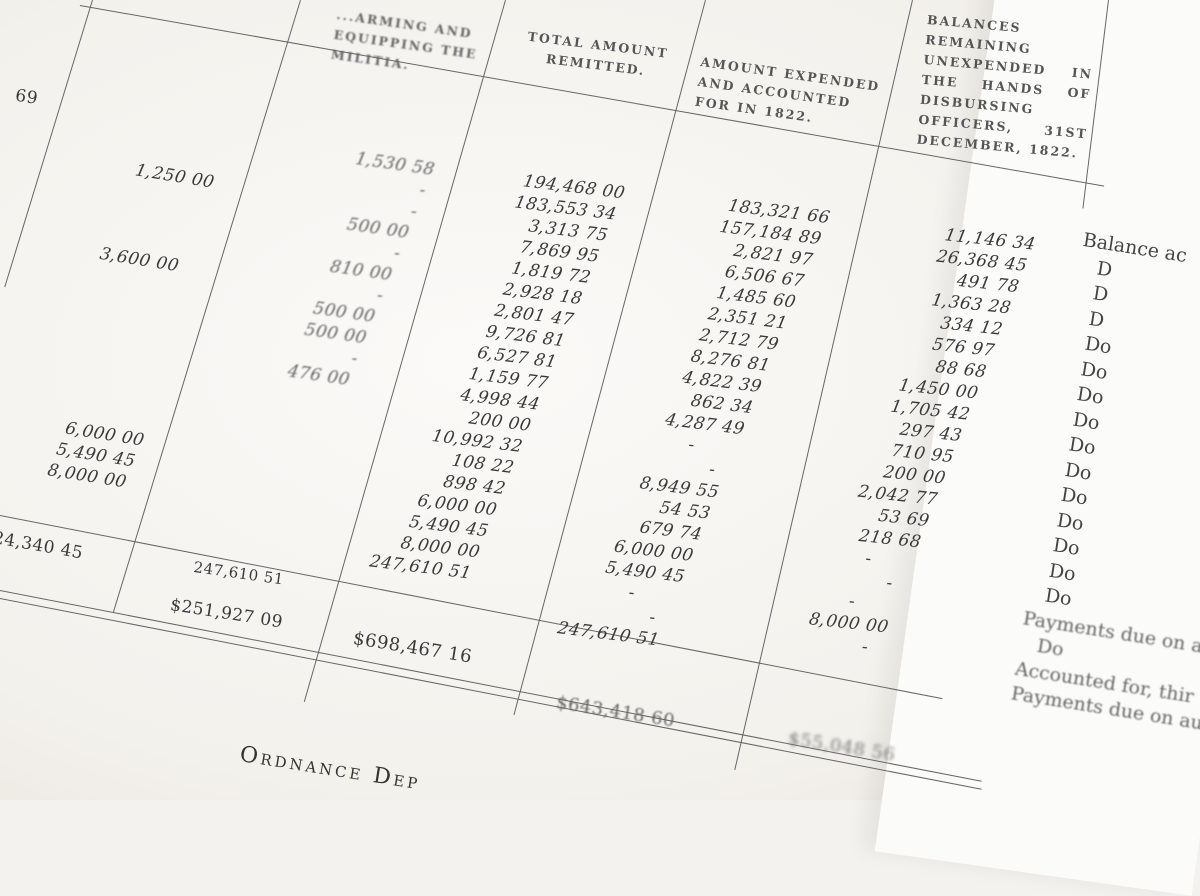 The image size is (1200, 896). What do you see at coordinates (598, 53) in the screenshot?
I see `header-total-remitted: Total amount remitted.` at bounding box center [598, 53].